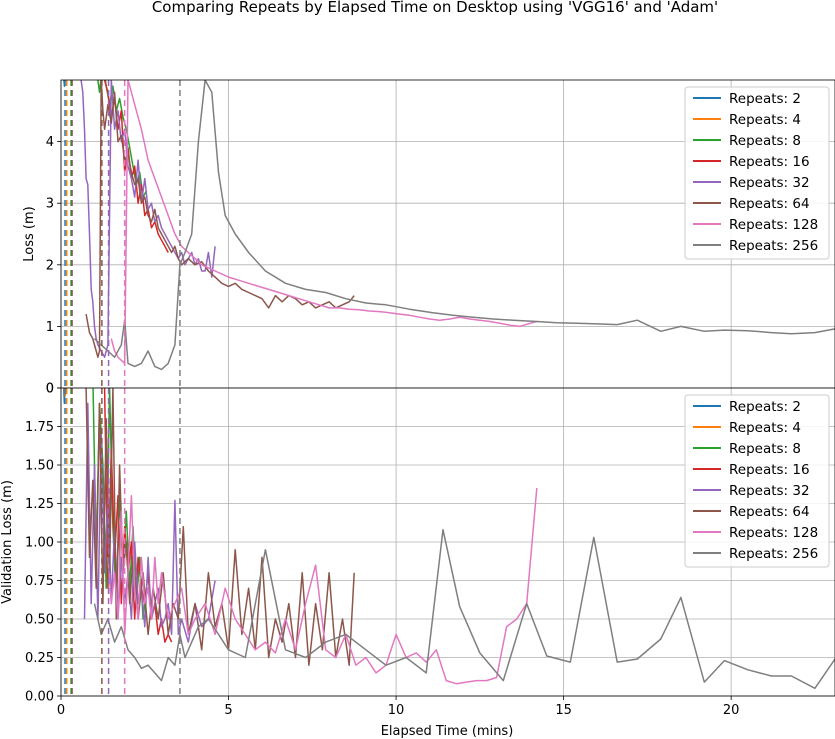 Image resolution: width=835 pixels, height=739 pixels. I want to click on y-tick-label: 4, so click(50, 142).